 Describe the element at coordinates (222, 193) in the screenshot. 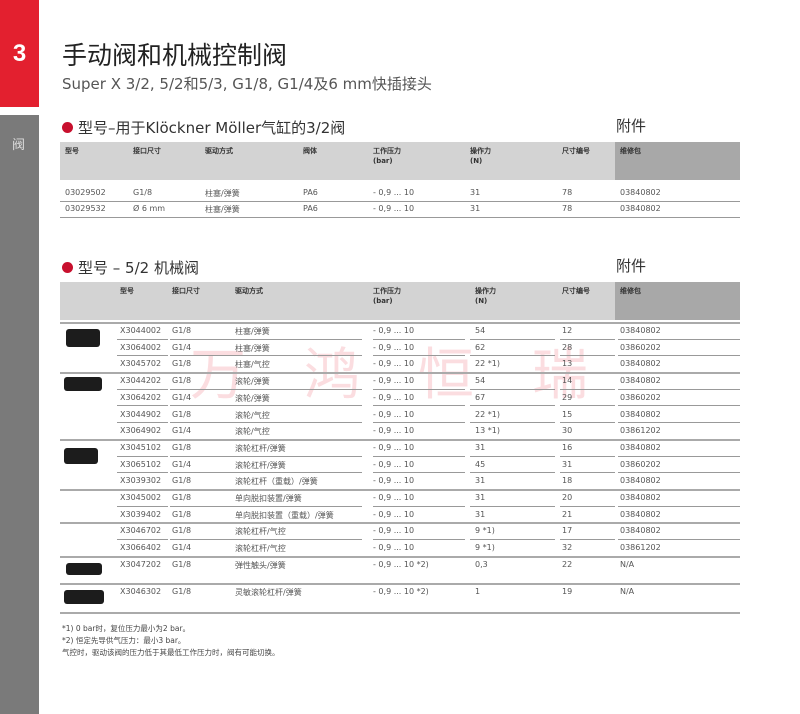

I see `table-cell: 柱塞/弹簧` at that location.